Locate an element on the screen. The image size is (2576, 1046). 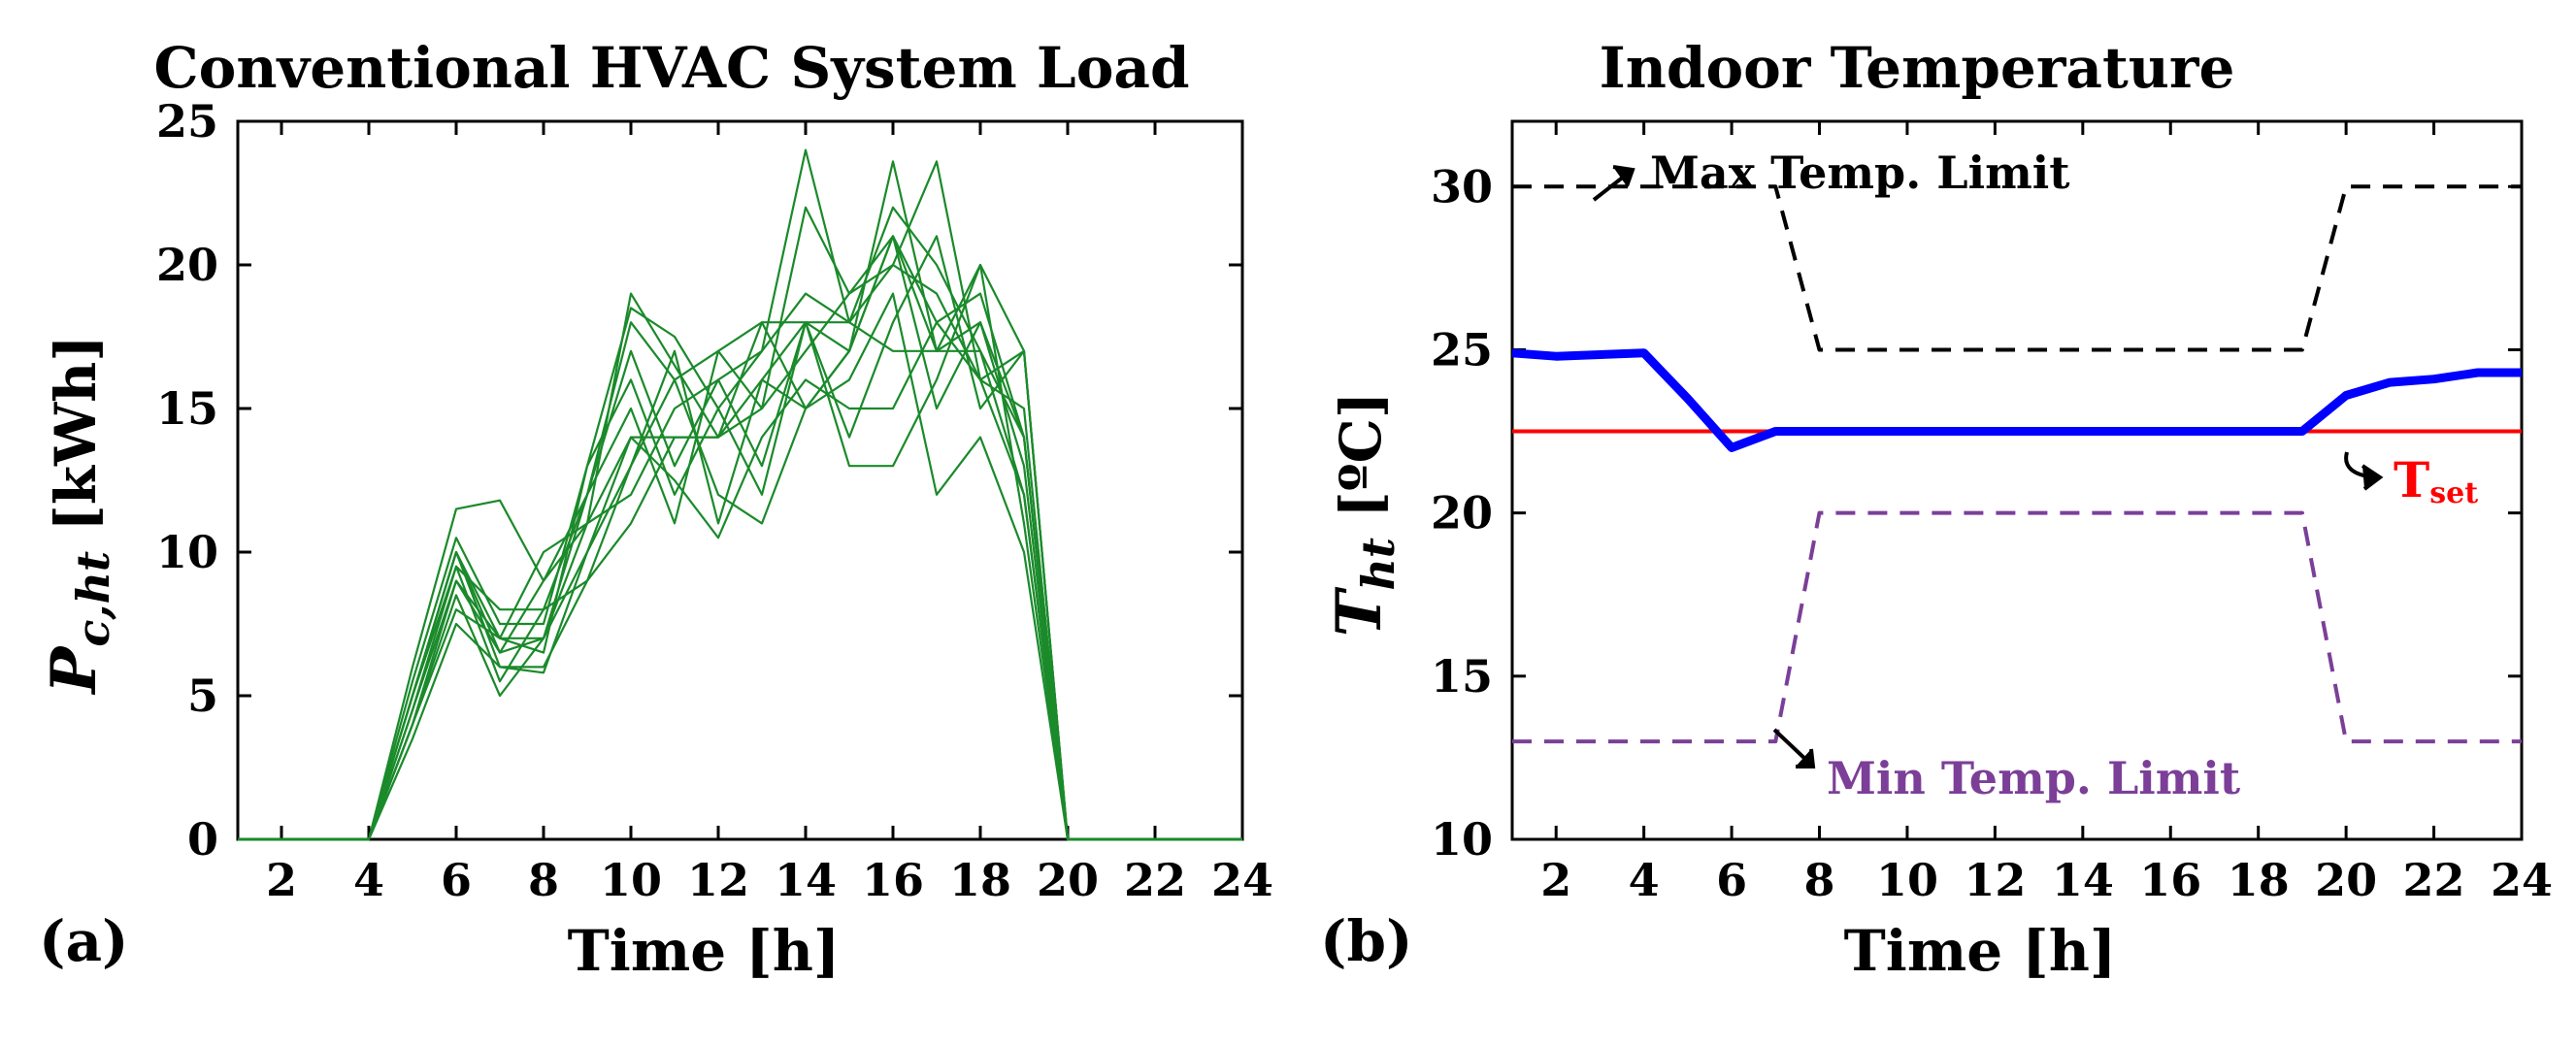
chart-a-xtick-label: 24 is located at coordinates (1242, 880).